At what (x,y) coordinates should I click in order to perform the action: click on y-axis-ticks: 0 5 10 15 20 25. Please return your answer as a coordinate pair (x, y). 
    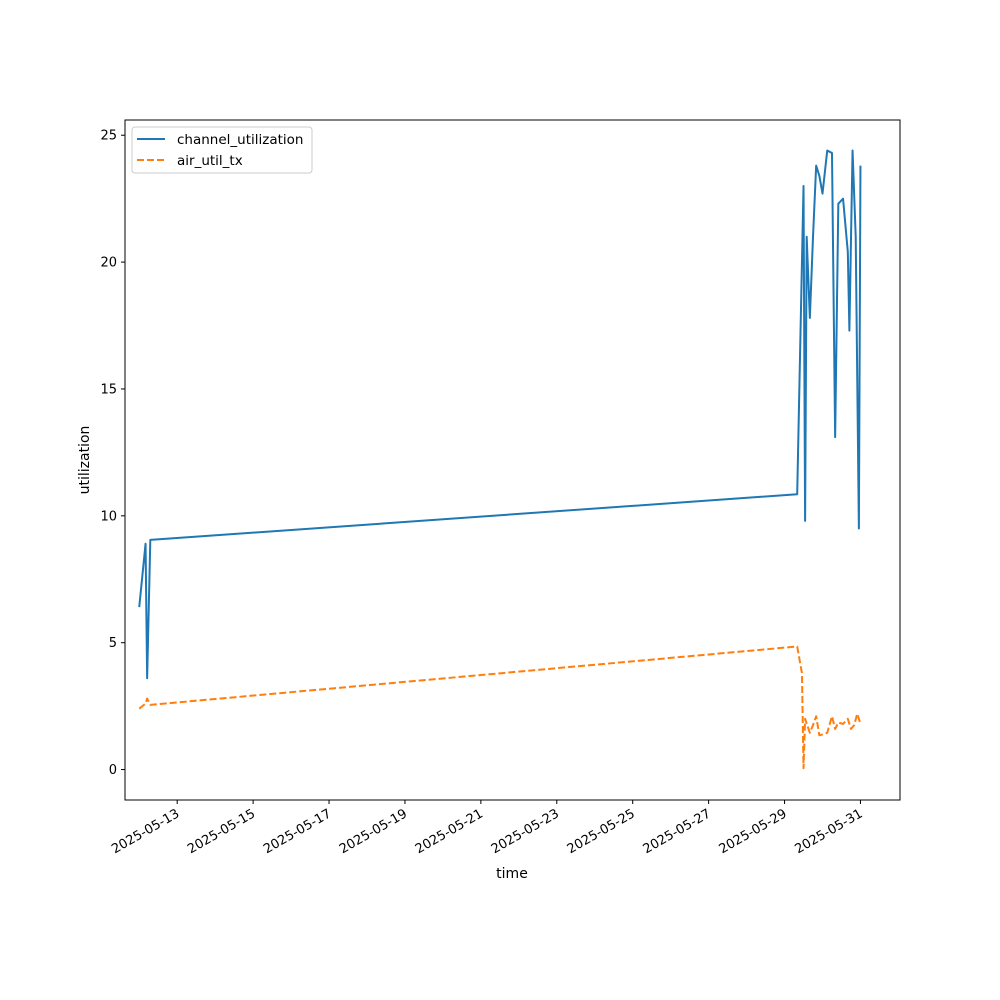
    Looking at the image, I should click on (112, 453).